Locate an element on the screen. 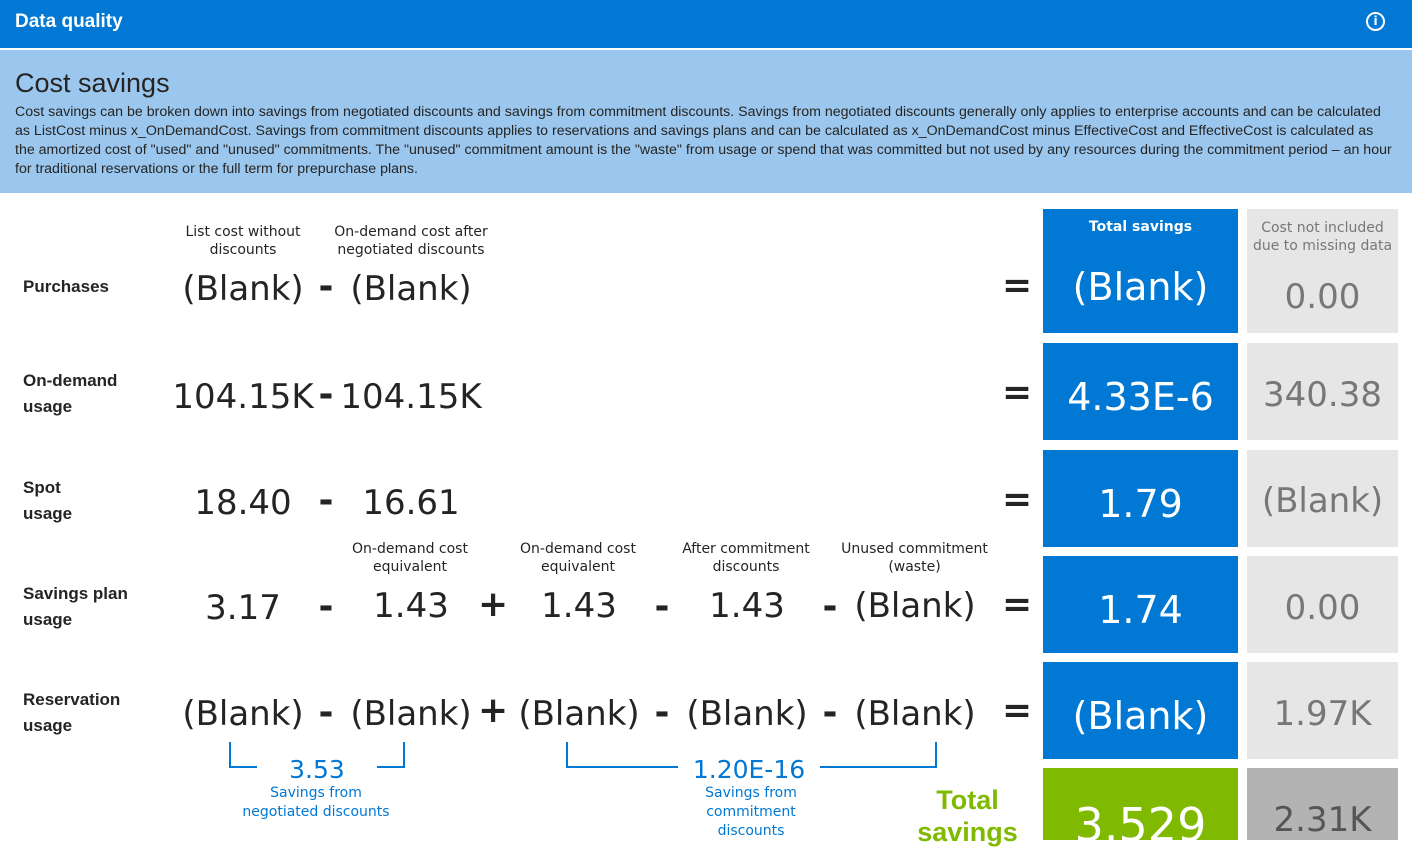 Image resolution: width=1412 pixels, height=852 pixels. reservation-on-demand-equivalent: (Blank) is located at coordinates (579, 714).